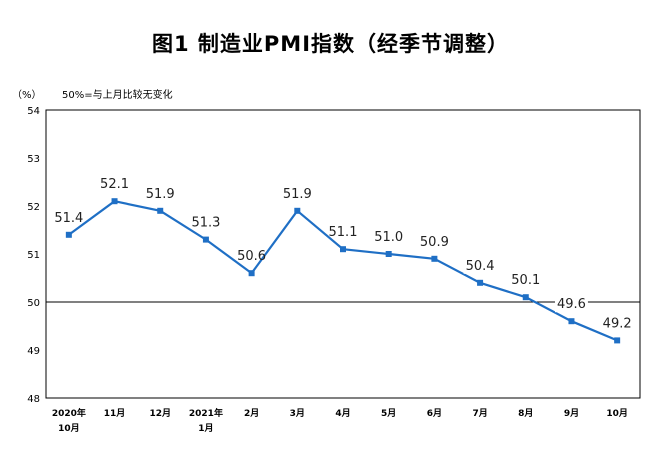 The image size is (661, 460). What do you see at coordinates (342, 413) in the screenshot?
I see `x-tick-label: 4月` at bounding box center [342, 413].